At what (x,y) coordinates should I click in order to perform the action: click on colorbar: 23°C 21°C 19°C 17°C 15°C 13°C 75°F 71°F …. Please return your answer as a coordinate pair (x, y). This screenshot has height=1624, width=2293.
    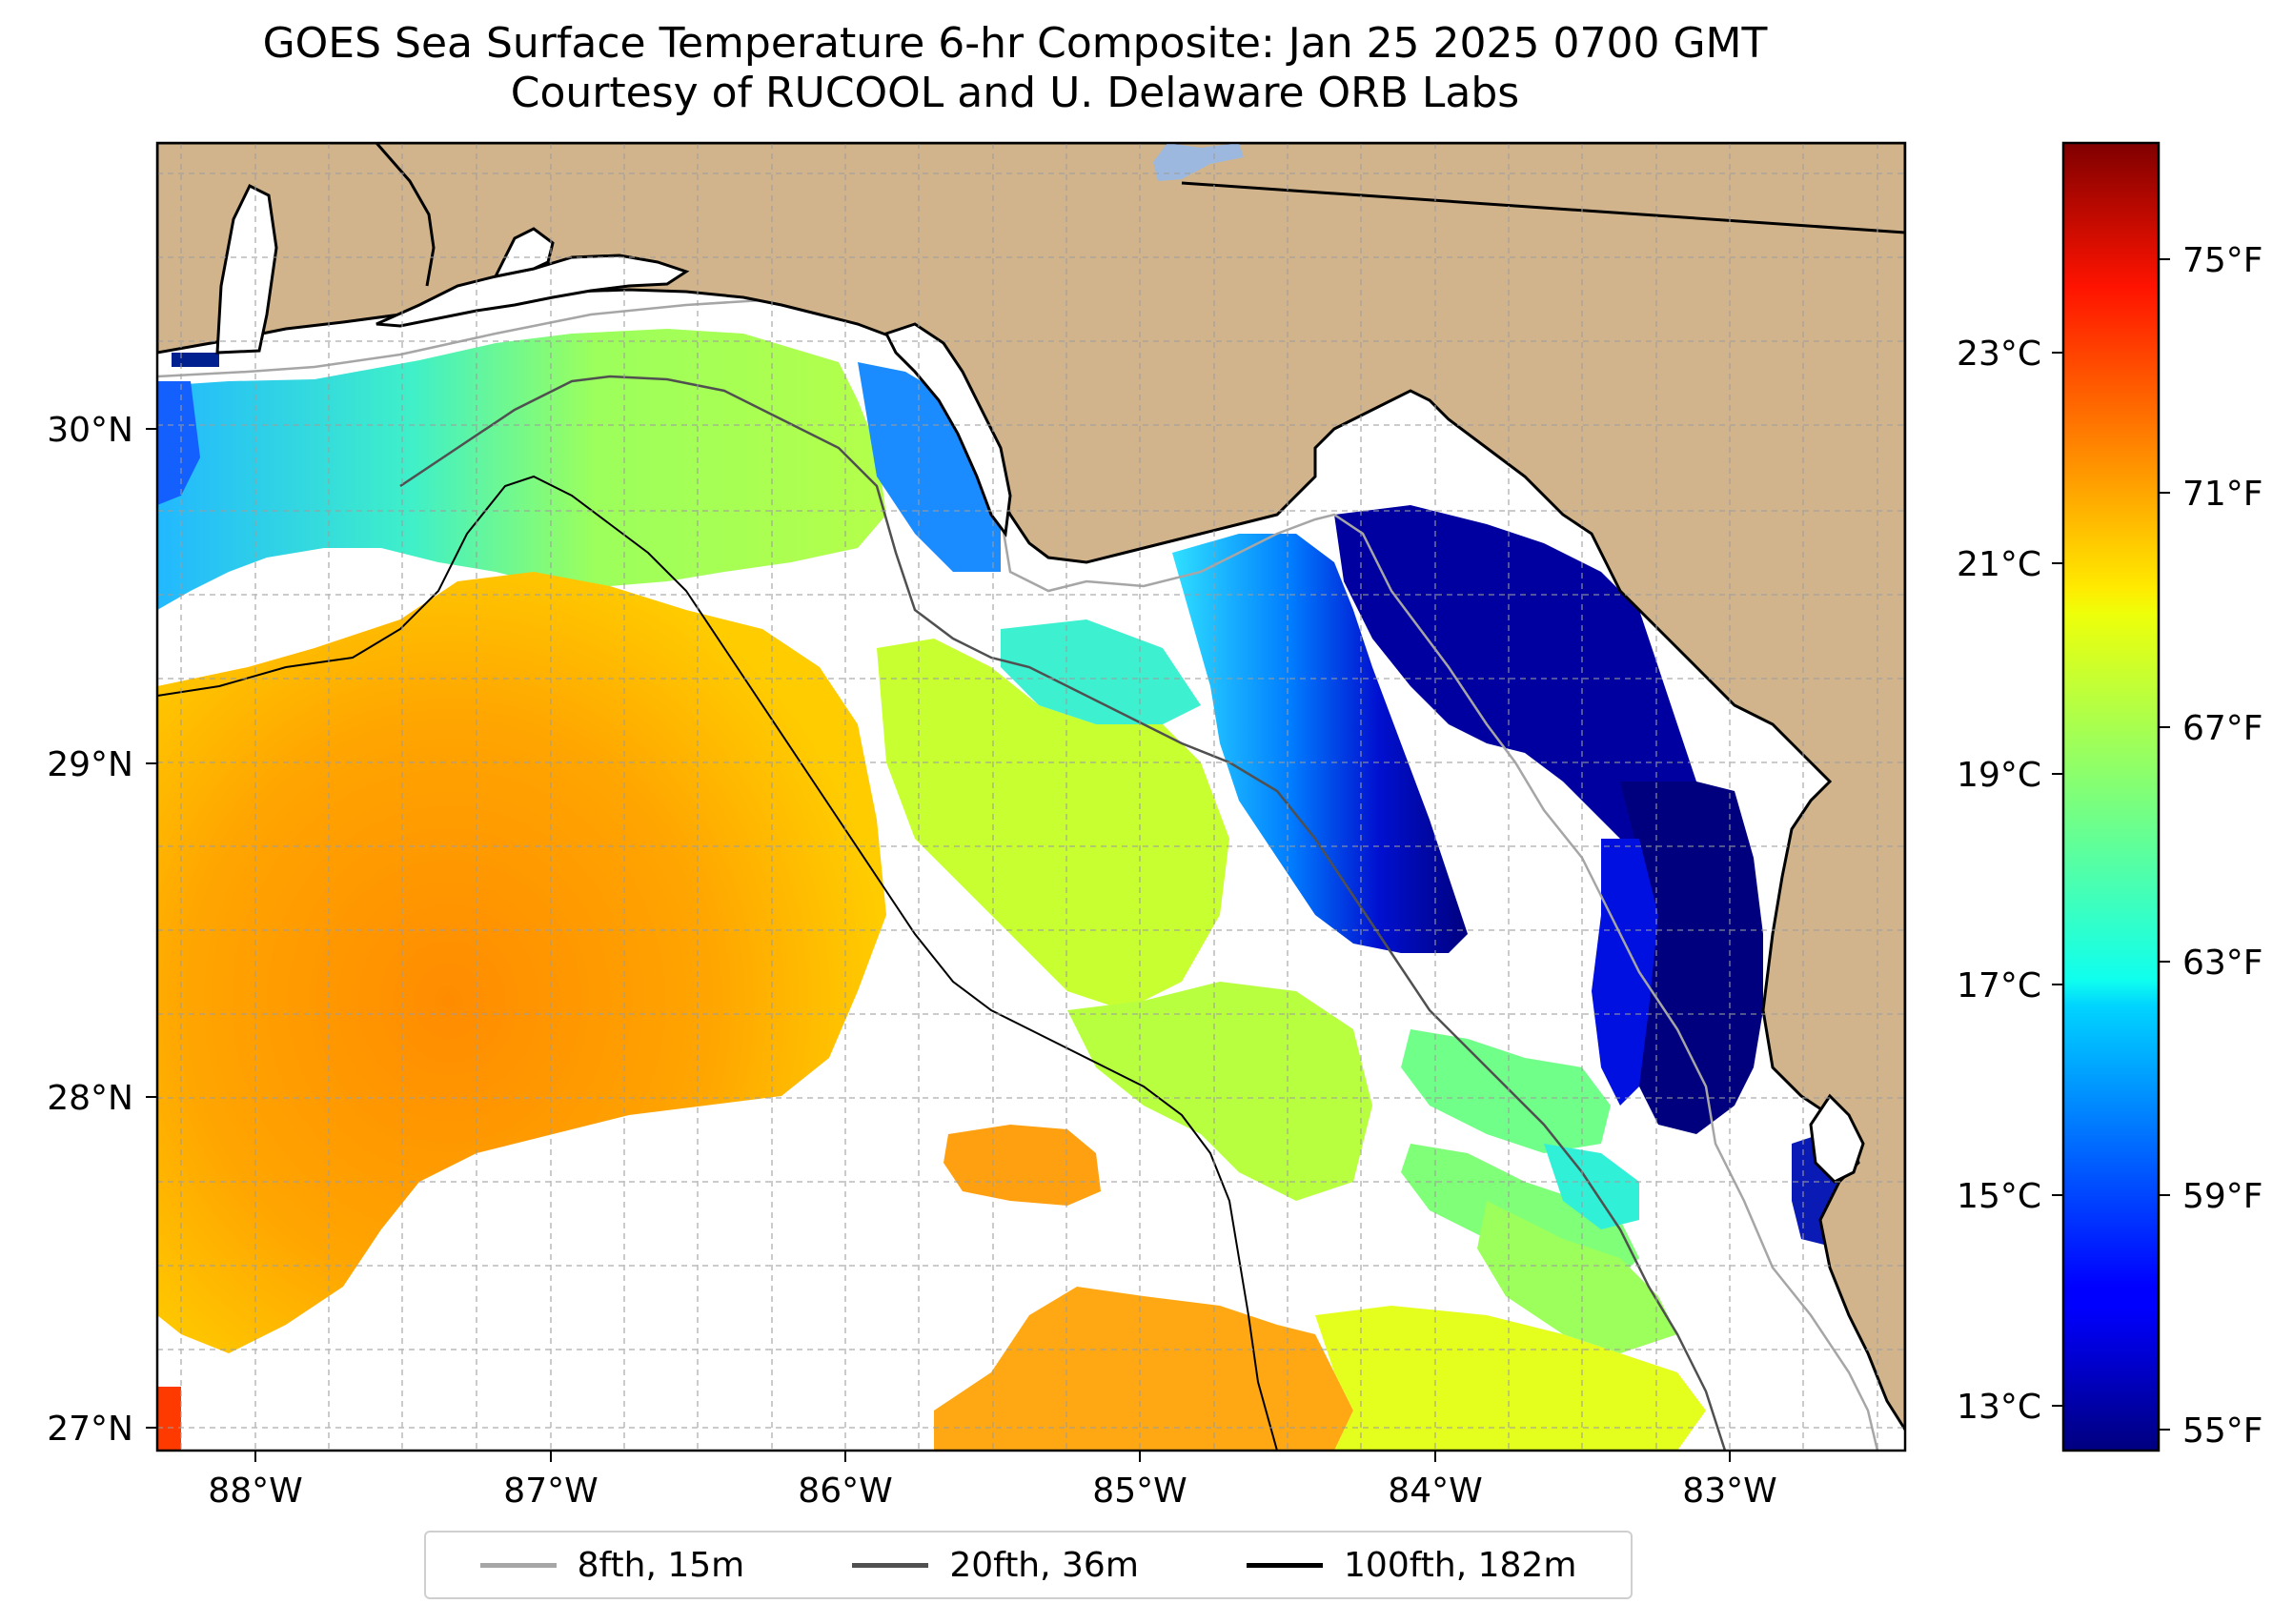
    Looking at the image, I should click on (2110, 796).